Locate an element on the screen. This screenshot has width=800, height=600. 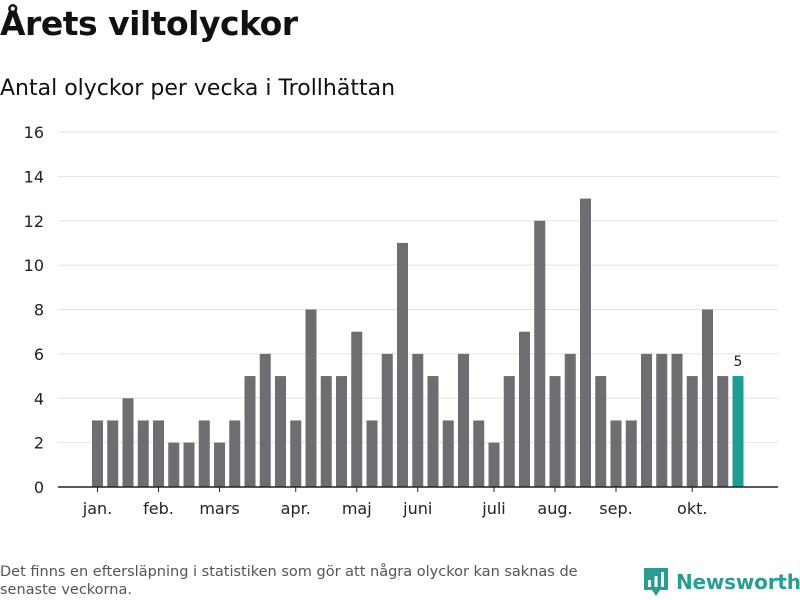
y-tick-label: 12 is located at coordinates (34, 221).